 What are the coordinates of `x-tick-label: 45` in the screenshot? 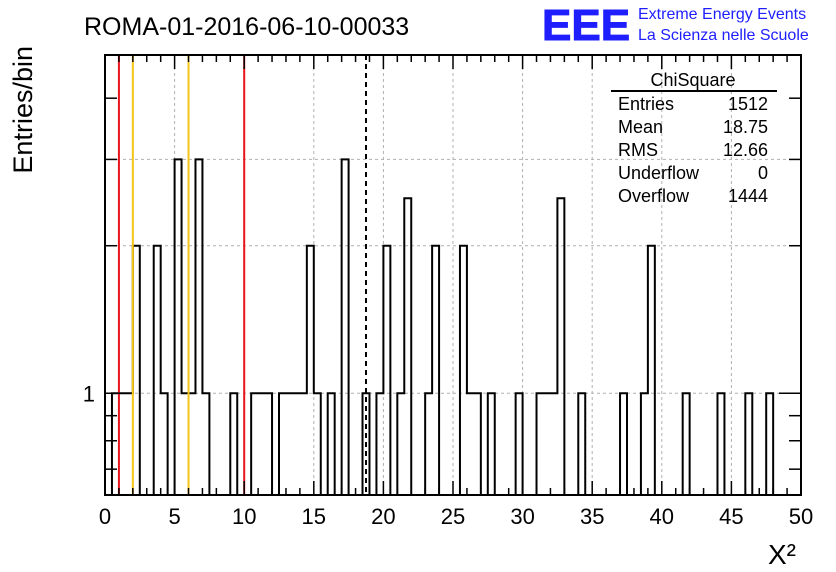 It's located at (731, 516).